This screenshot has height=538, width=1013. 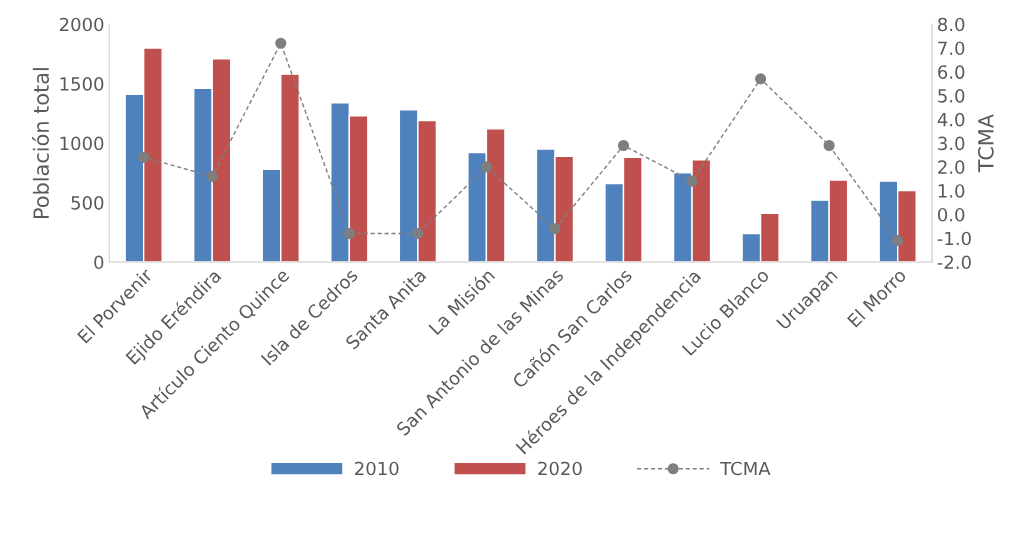 What do you see at coordinates (82, 84) in the screenshot?
I see `y-tick-label: 1500` at bounding box center [82, 84].